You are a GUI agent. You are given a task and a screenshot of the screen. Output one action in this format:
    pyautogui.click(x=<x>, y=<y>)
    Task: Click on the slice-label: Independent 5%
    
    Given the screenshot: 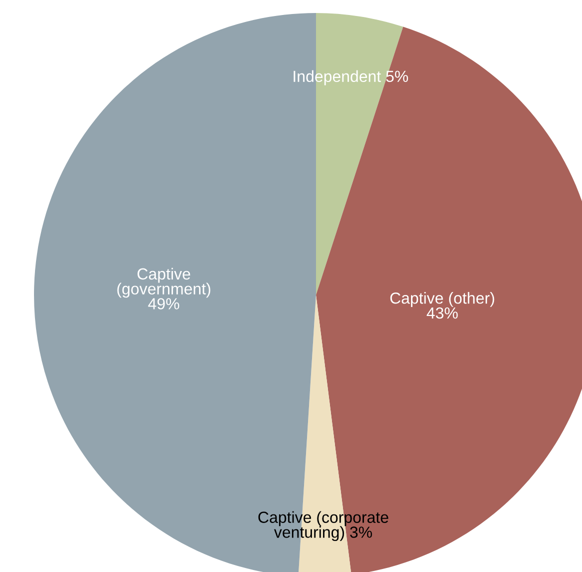 What is the action you would take?
    pyautogui.click(x=351, y=78)
    